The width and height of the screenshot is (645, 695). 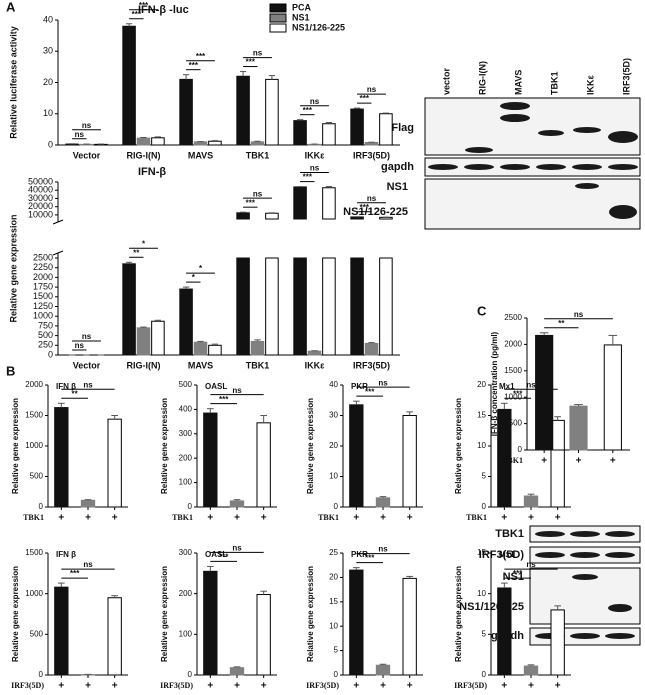 I want to click on y-tick-label: 100, so click(x=186, y=482).